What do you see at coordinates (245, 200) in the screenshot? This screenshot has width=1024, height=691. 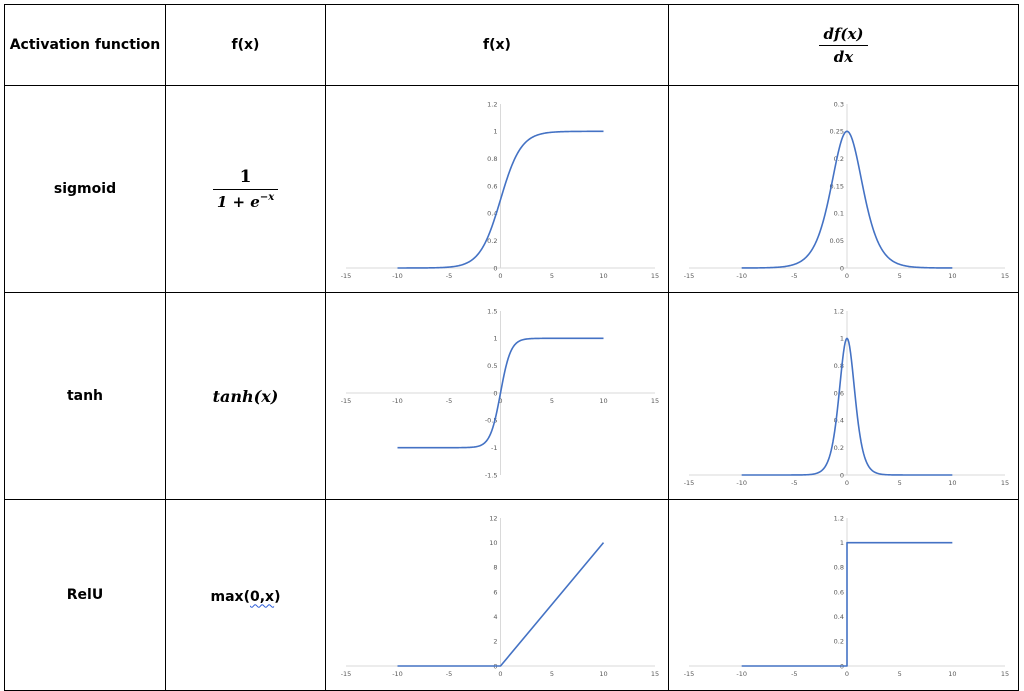 I see `sigmoid-denominator: 1 + e−x` at bounding box center [245, 200].